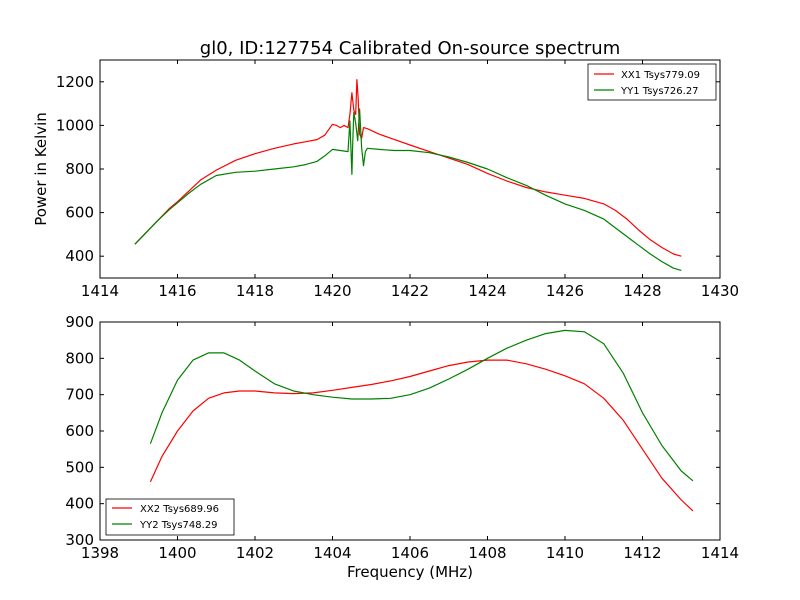  Describe the element at coordinates (487, 291) in the screenshot. I see `top-x-tick-label: 1424` at that location.